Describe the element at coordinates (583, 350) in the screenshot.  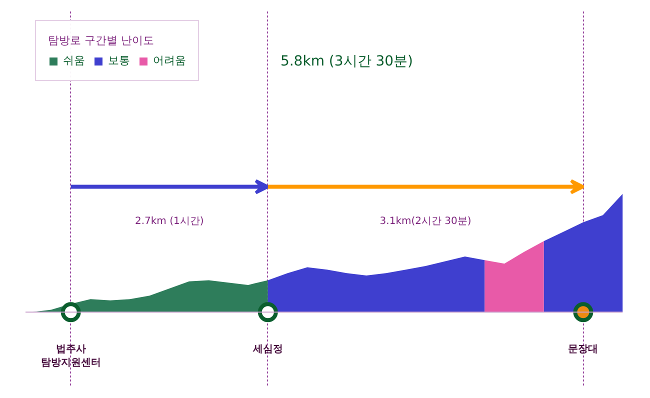
I see `x-tick-label: 문장대` at that location.